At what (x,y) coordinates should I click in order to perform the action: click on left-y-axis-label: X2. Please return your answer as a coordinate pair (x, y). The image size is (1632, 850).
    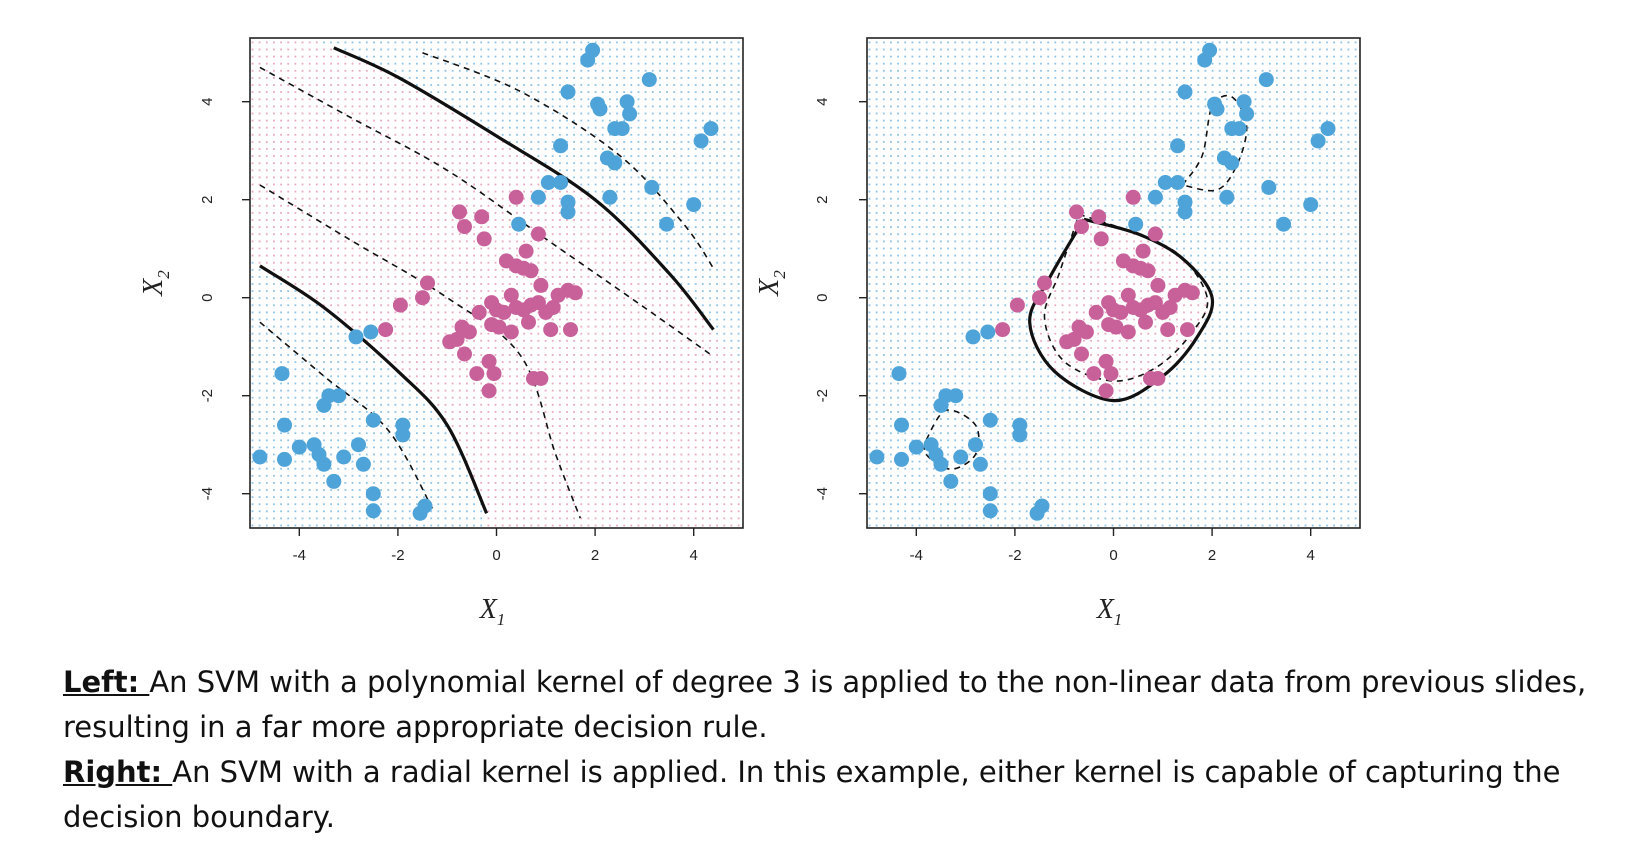
    Looking at the image, I should click on (155, 283).